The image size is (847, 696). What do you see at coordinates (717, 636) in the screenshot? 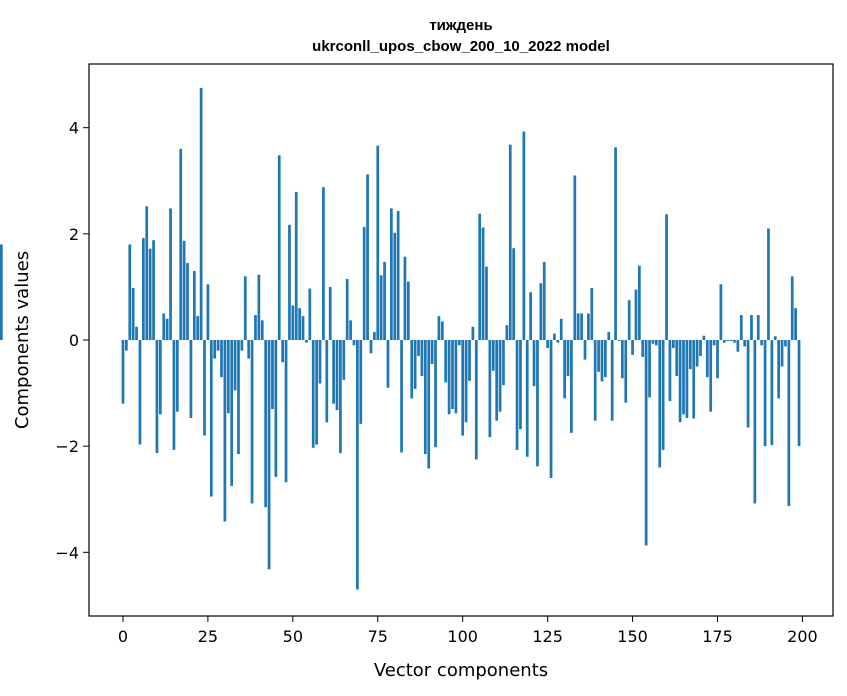
I see `x-tick-label: 175` at bounding box center [717, 636].